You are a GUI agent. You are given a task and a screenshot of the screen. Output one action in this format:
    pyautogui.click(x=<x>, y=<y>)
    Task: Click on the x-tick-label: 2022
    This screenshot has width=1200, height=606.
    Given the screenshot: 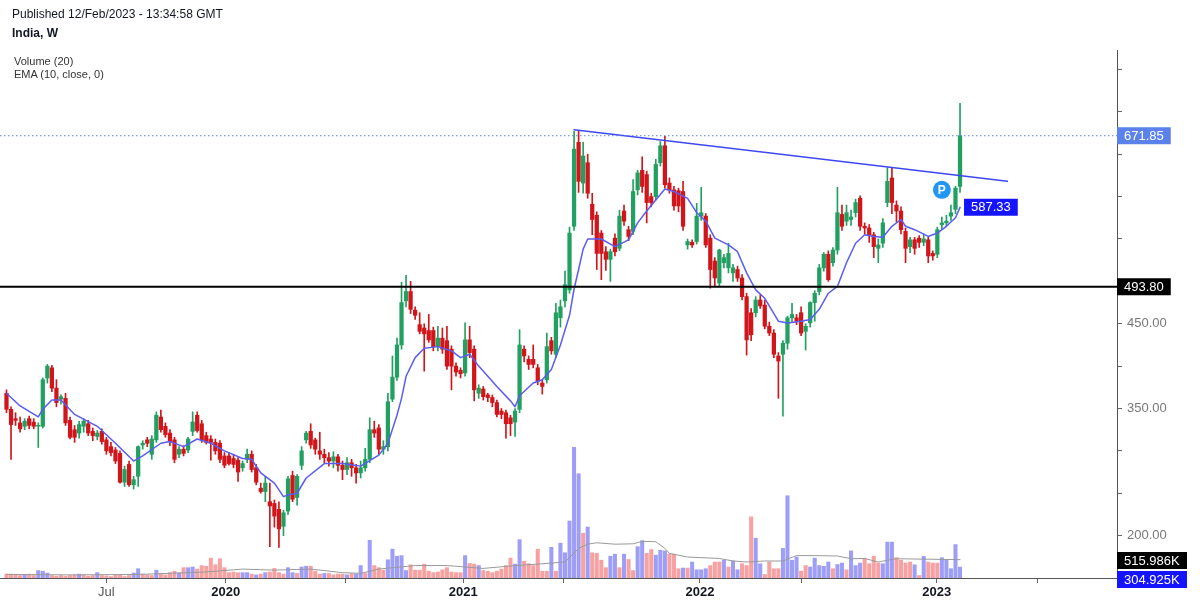 What is the action you would take?
    pyautogui.click(x=700, y=592)
    